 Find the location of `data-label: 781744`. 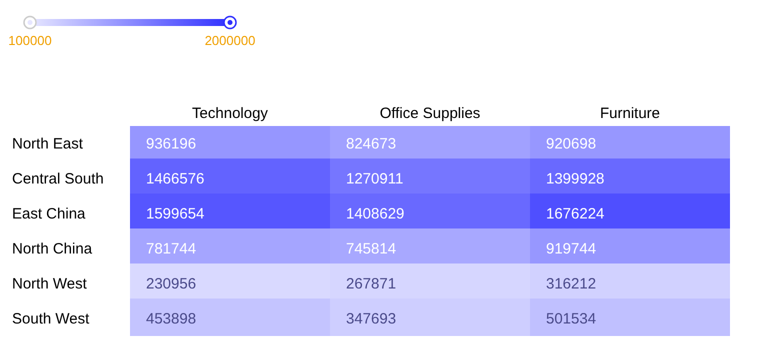

data-label: 781744 is located at coordinates (171, 249).